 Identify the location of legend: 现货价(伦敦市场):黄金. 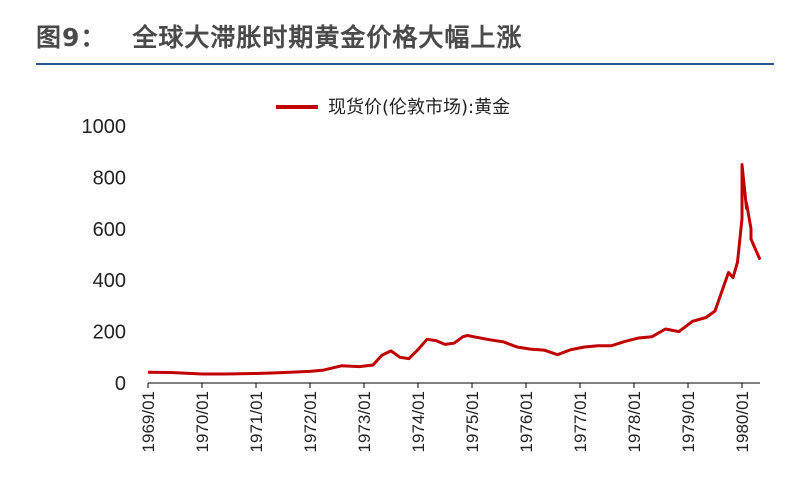
(393, 107).